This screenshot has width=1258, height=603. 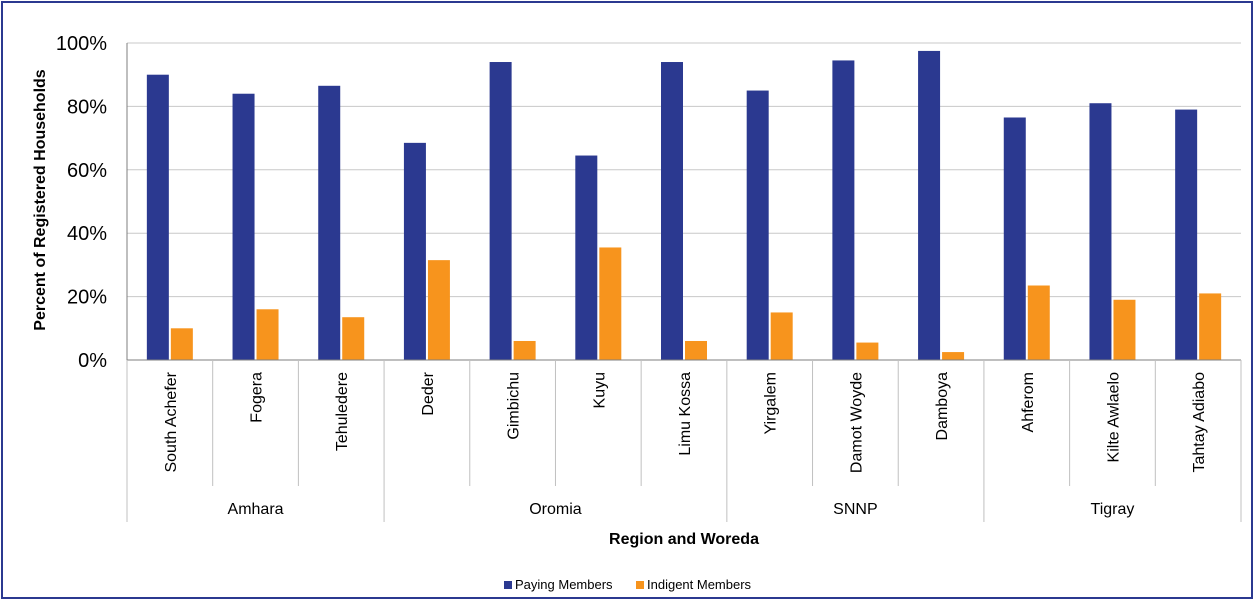 What do you see at coordinates (92, 361) in the screenshot?
I see `y-tick-label: 0%` at bounding box center [92, 361].